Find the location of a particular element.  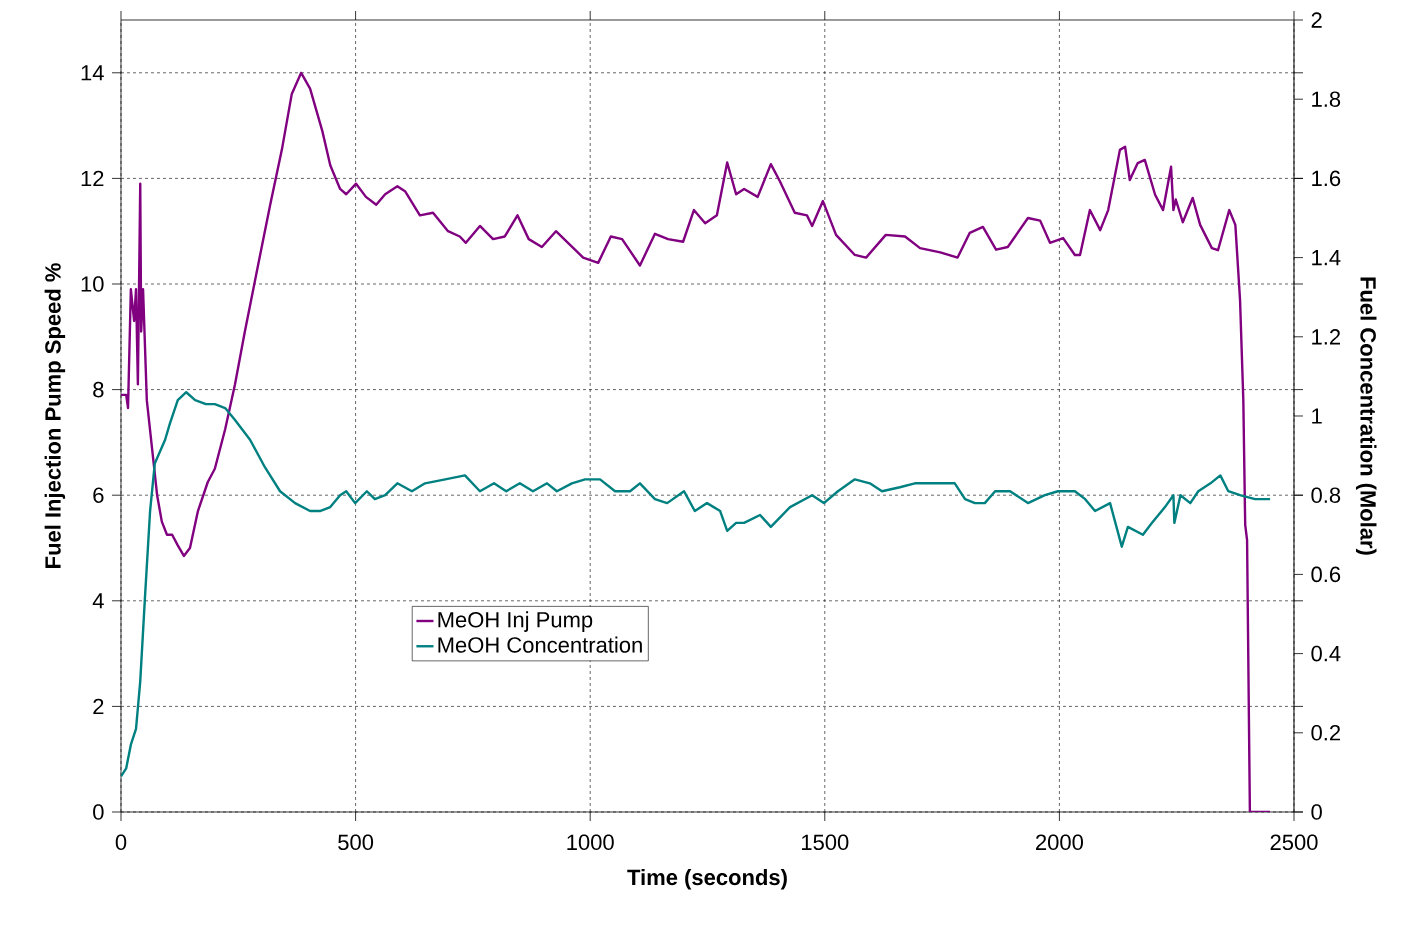

x-axis-title: Time (seconds) is located at coordinates (707, 879).